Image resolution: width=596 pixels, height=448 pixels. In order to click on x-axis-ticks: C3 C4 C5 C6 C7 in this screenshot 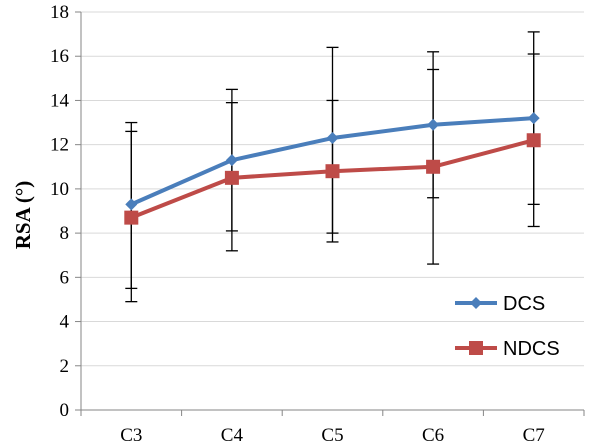, I will do `click(332, 435)`.